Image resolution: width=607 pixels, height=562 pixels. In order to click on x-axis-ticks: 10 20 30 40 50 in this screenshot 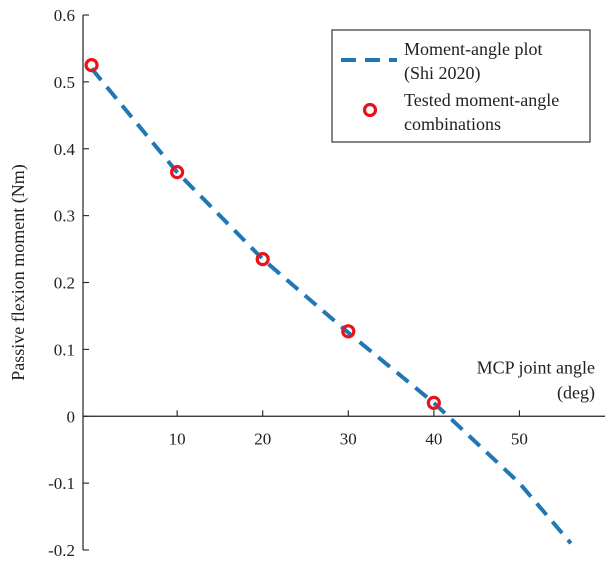, I will do `click(348, 429)`.